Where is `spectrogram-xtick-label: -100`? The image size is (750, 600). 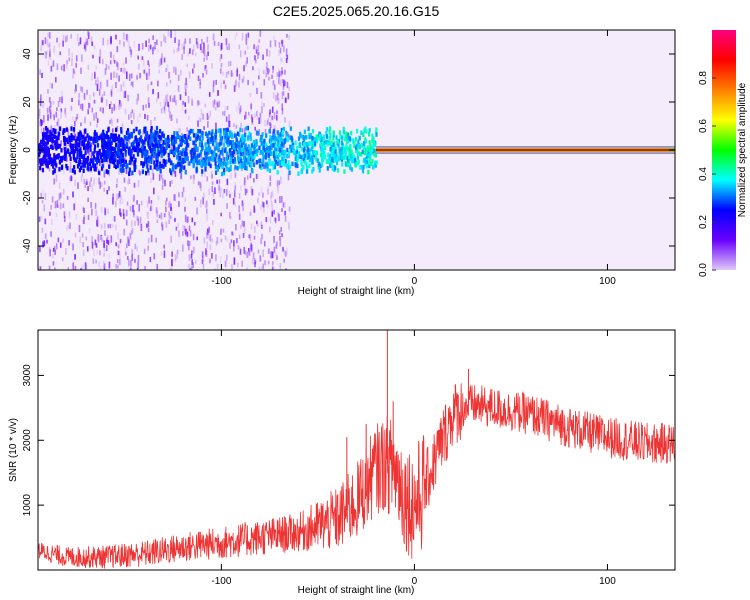
spectrogram-xtick-label: -100 is located at coordinates (221, 281).